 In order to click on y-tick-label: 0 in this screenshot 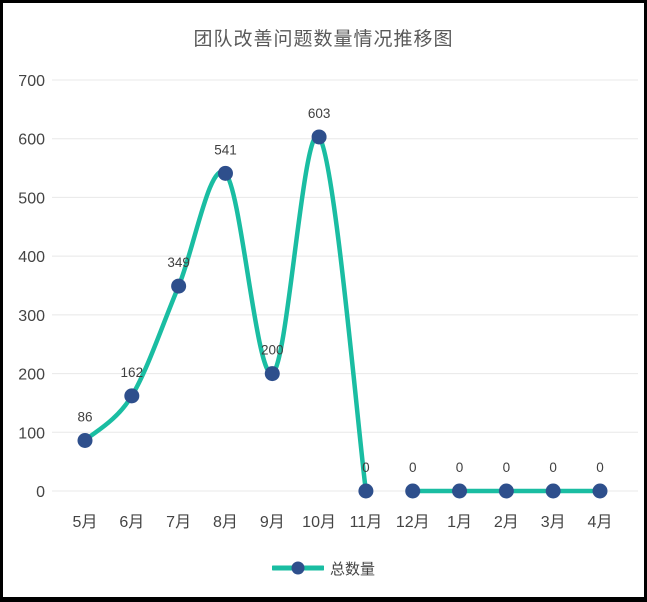, I will do `click(40, 492)`.